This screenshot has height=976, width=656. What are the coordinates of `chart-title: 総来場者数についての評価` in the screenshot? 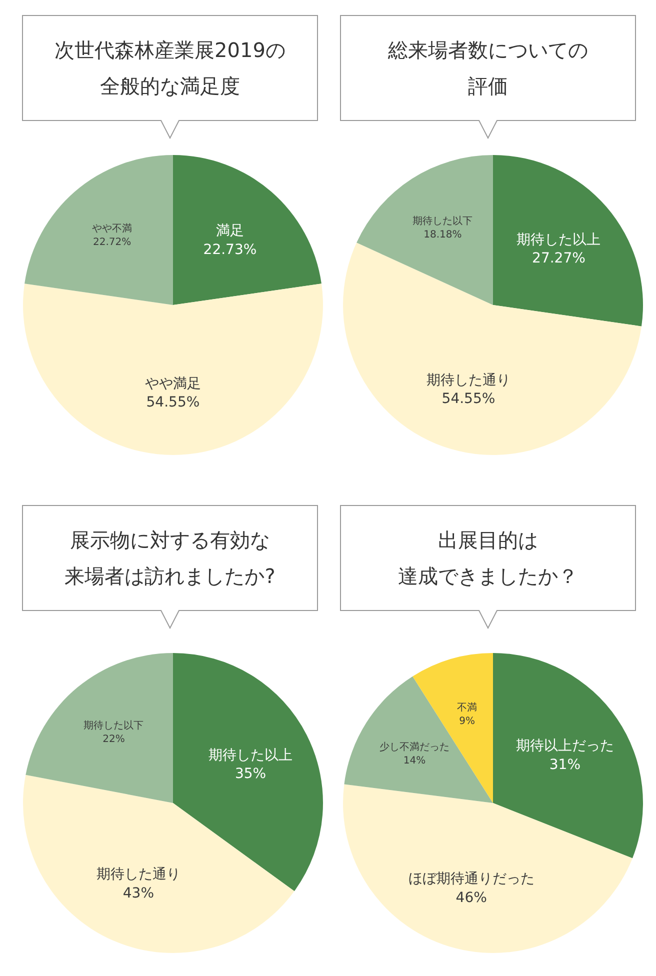 It's located at (488, 68).